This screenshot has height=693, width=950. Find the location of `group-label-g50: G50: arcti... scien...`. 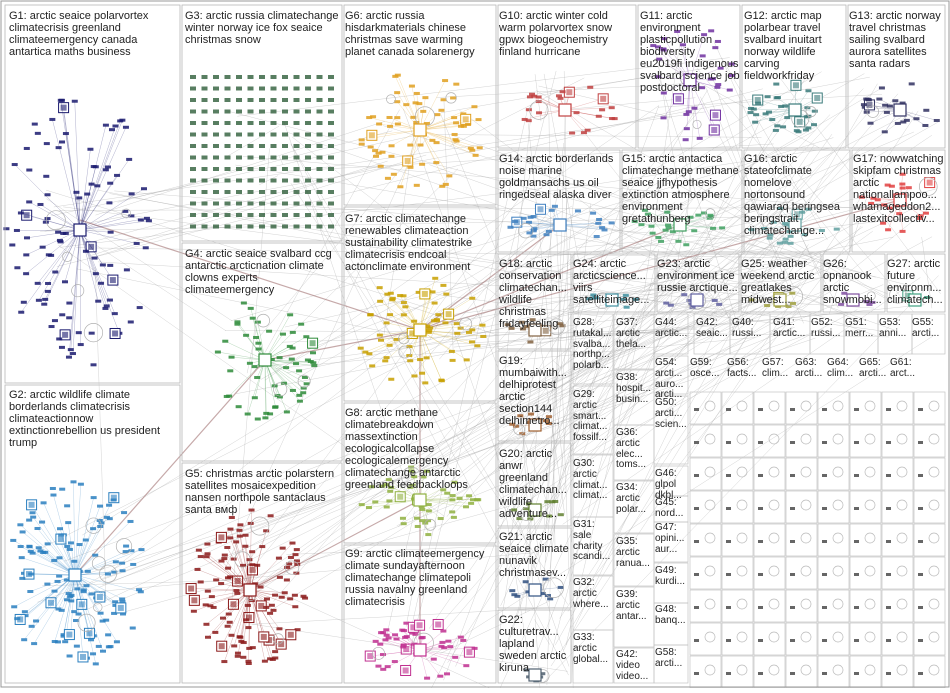

group-label-g50: G50: arcti... scien... is located at coordinates (672, 414).